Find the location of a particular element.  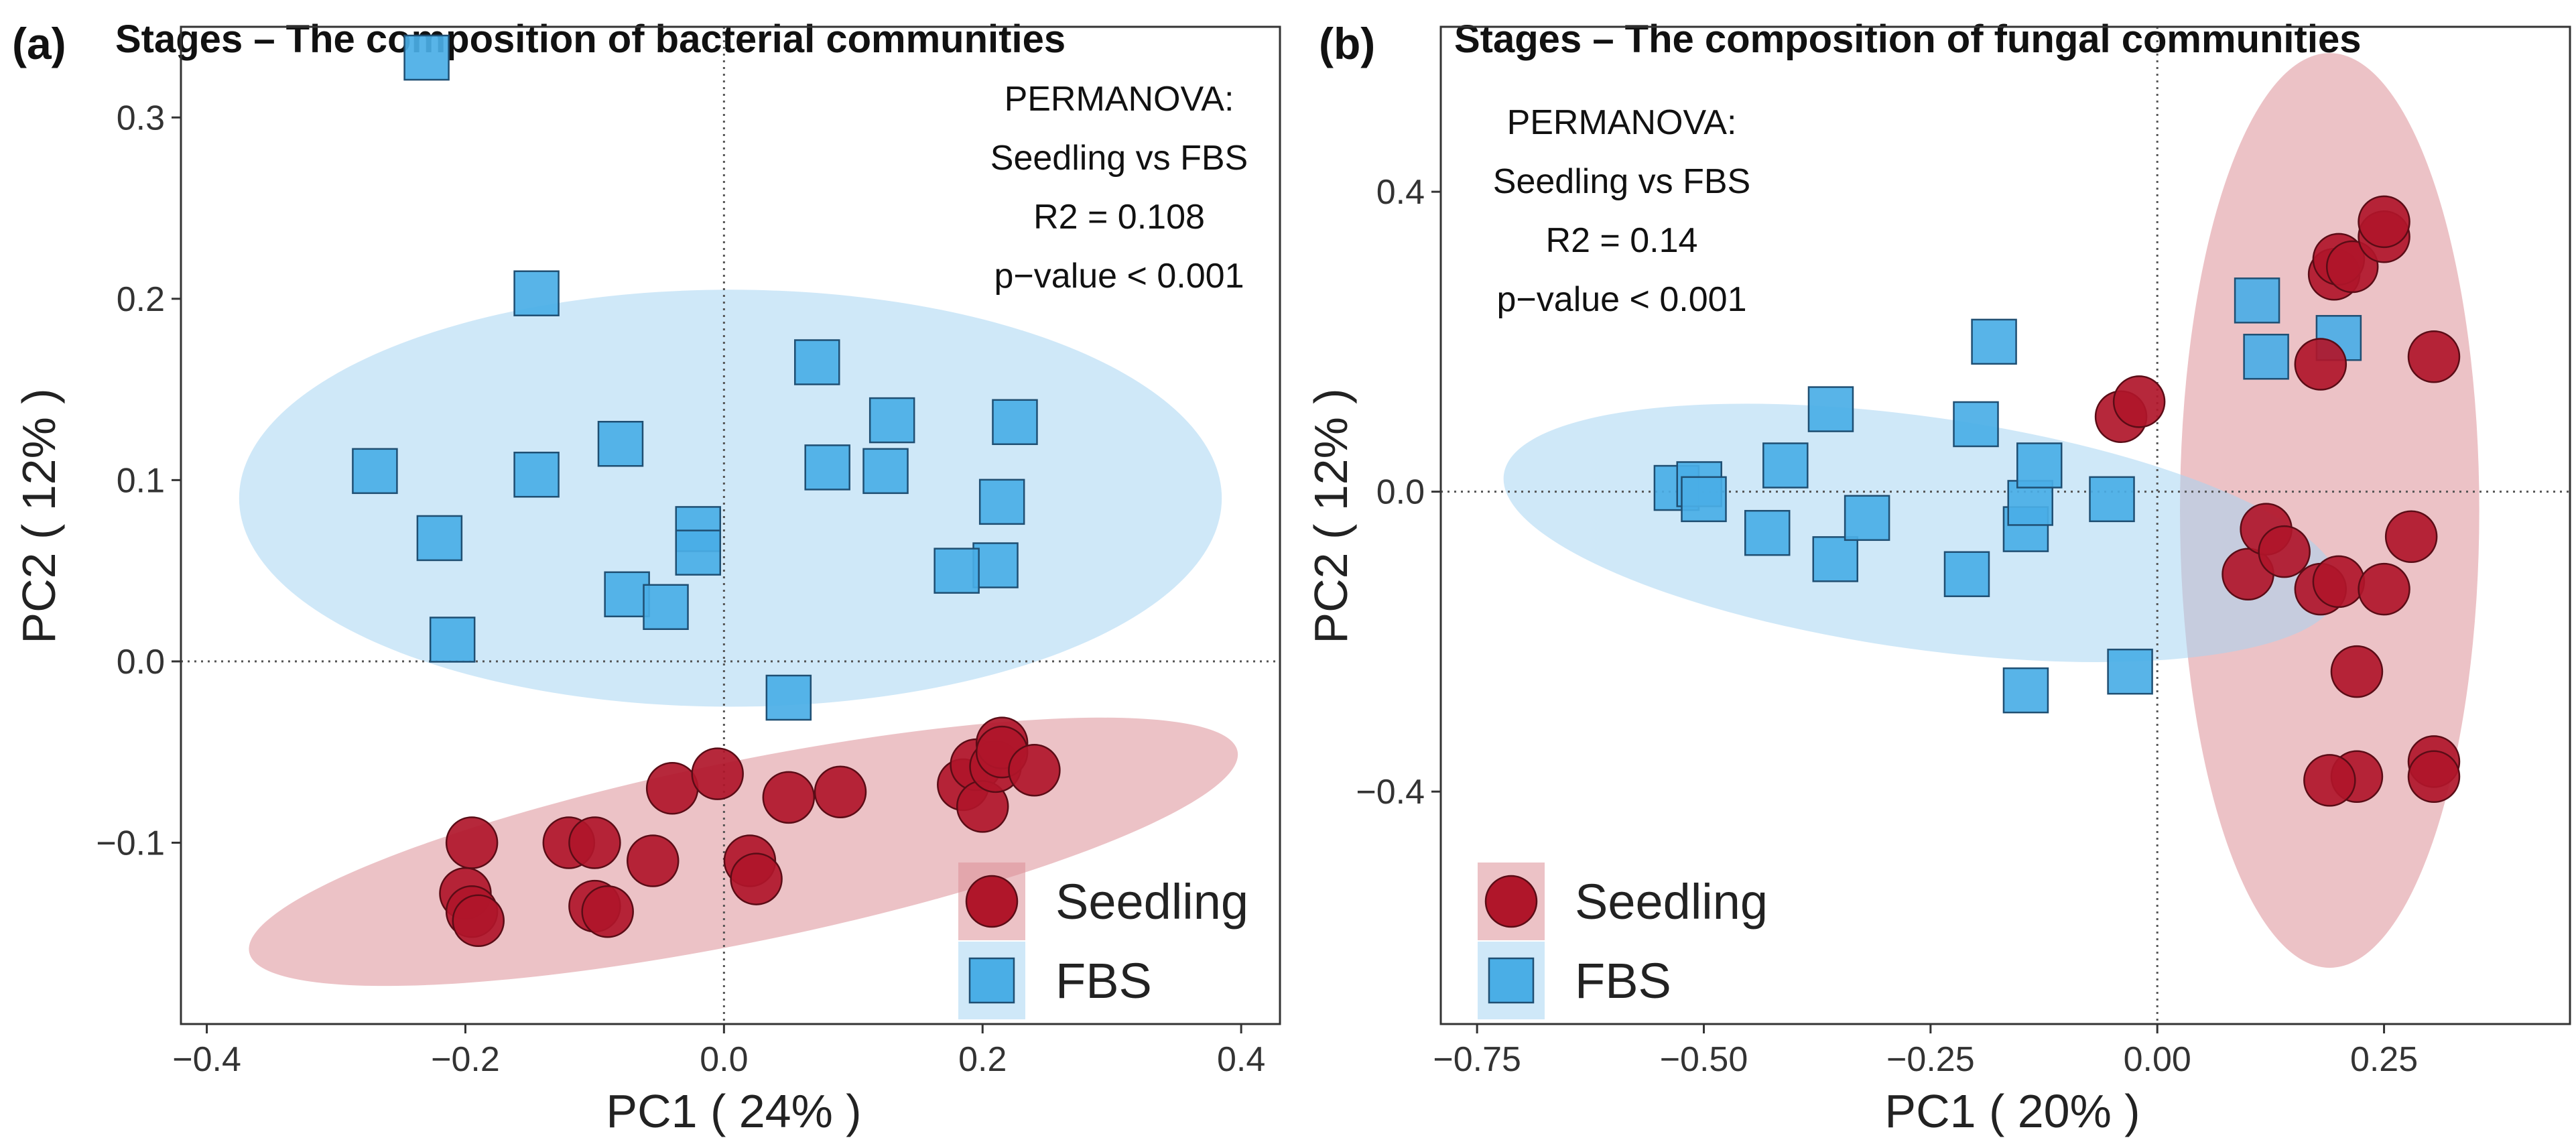

y-tick-label: 0.2 is located at coordinates (141, 299).